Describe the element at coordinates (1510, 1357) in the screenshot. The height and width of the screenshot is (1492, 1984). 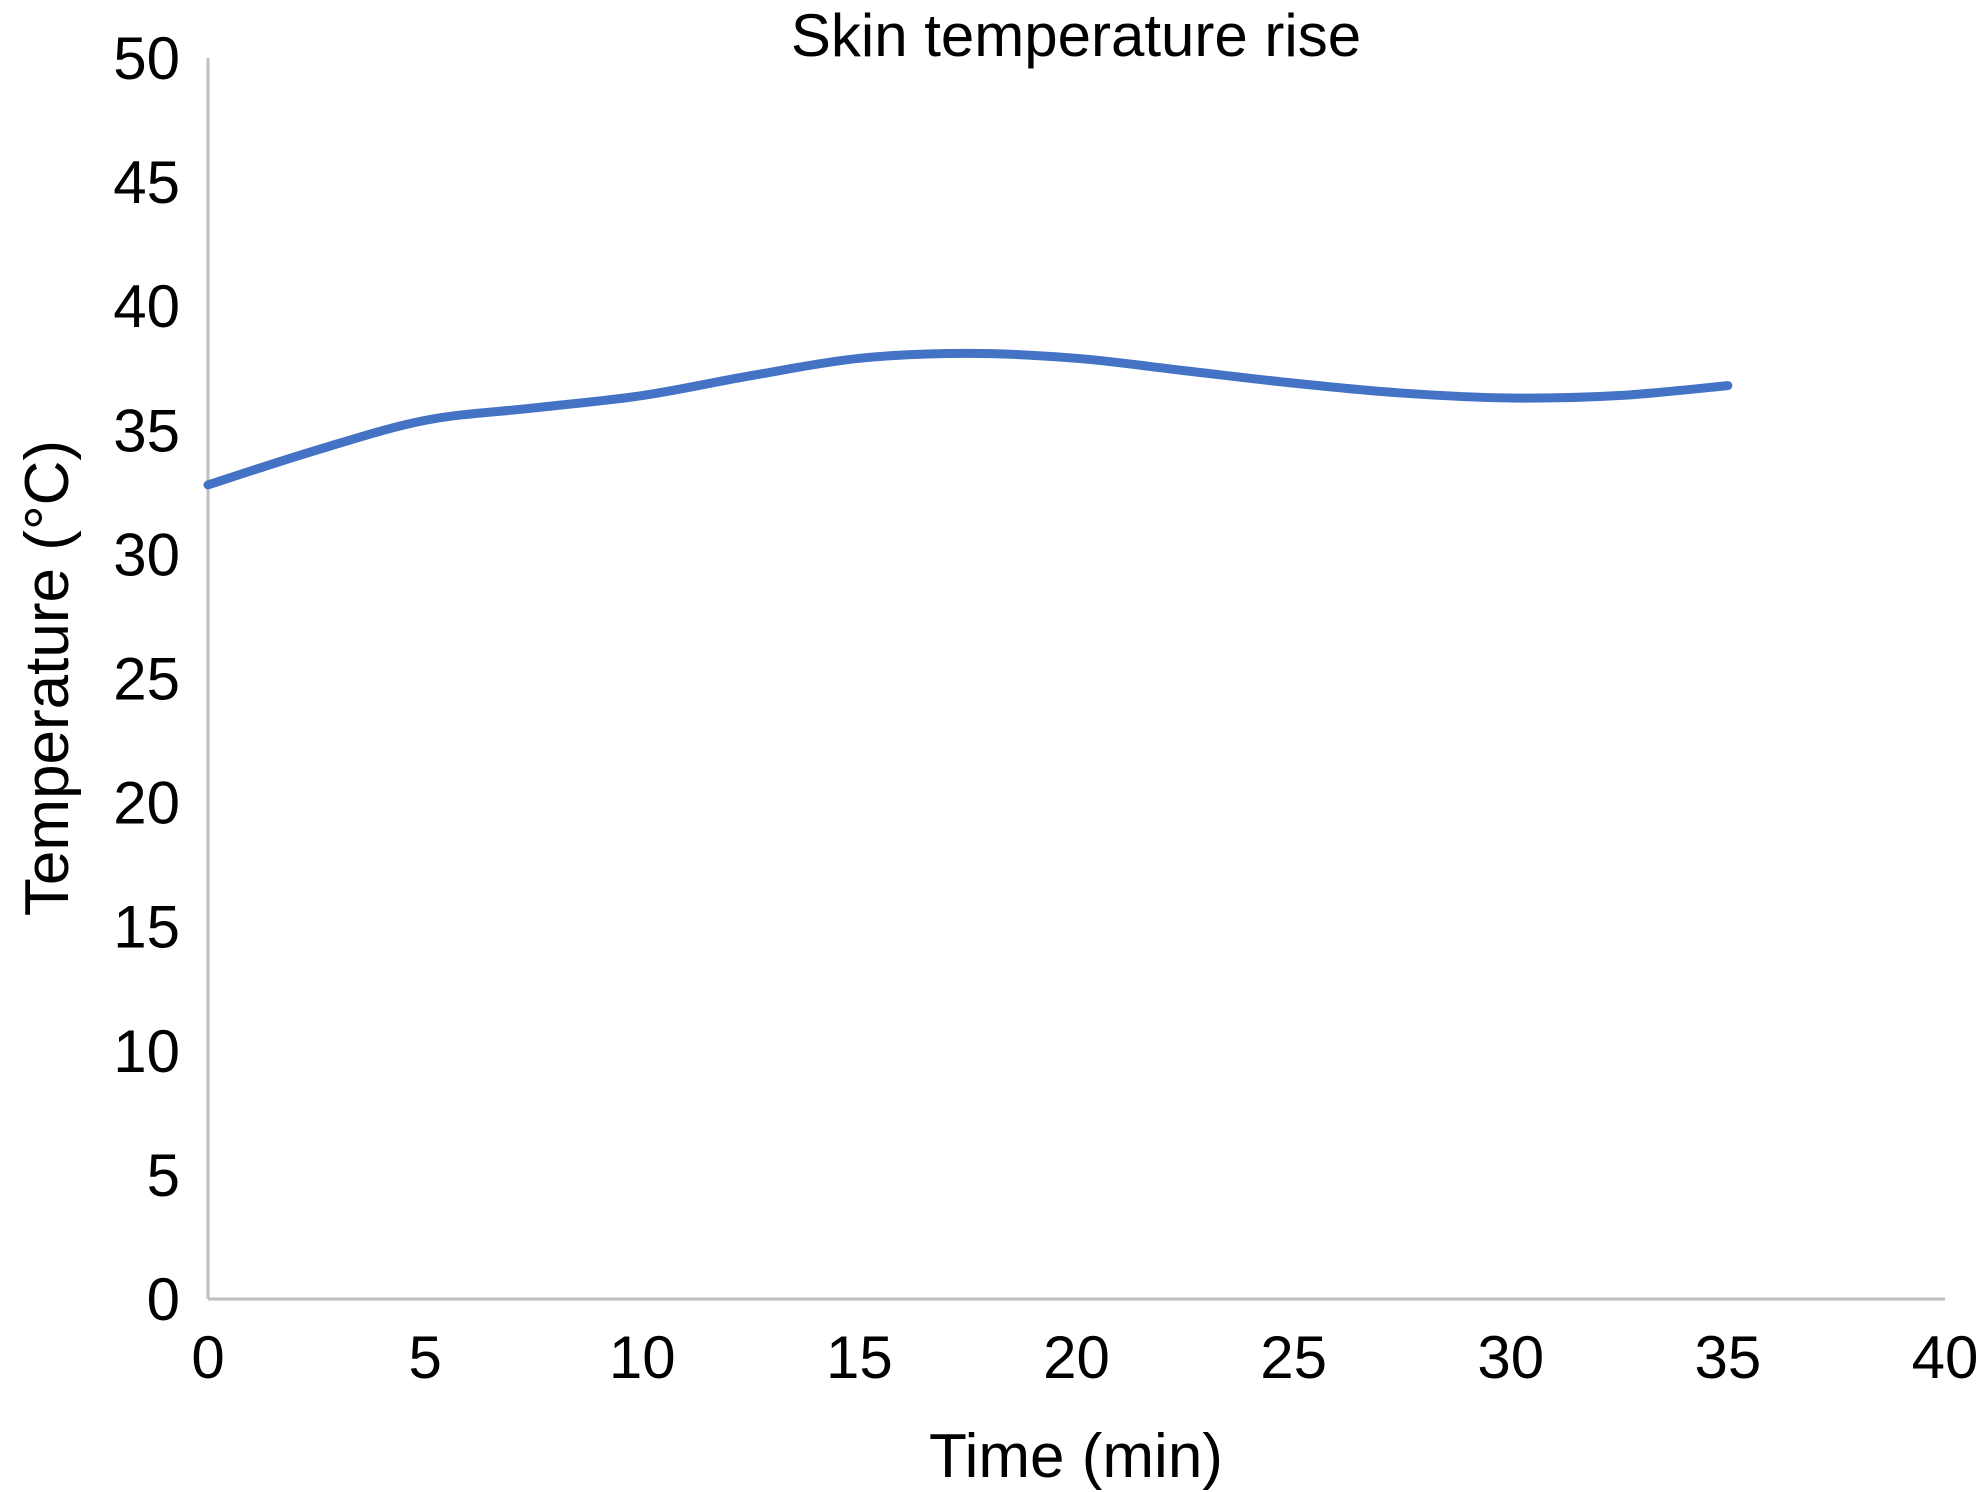
I see `x-tick-label: 30` at that location.